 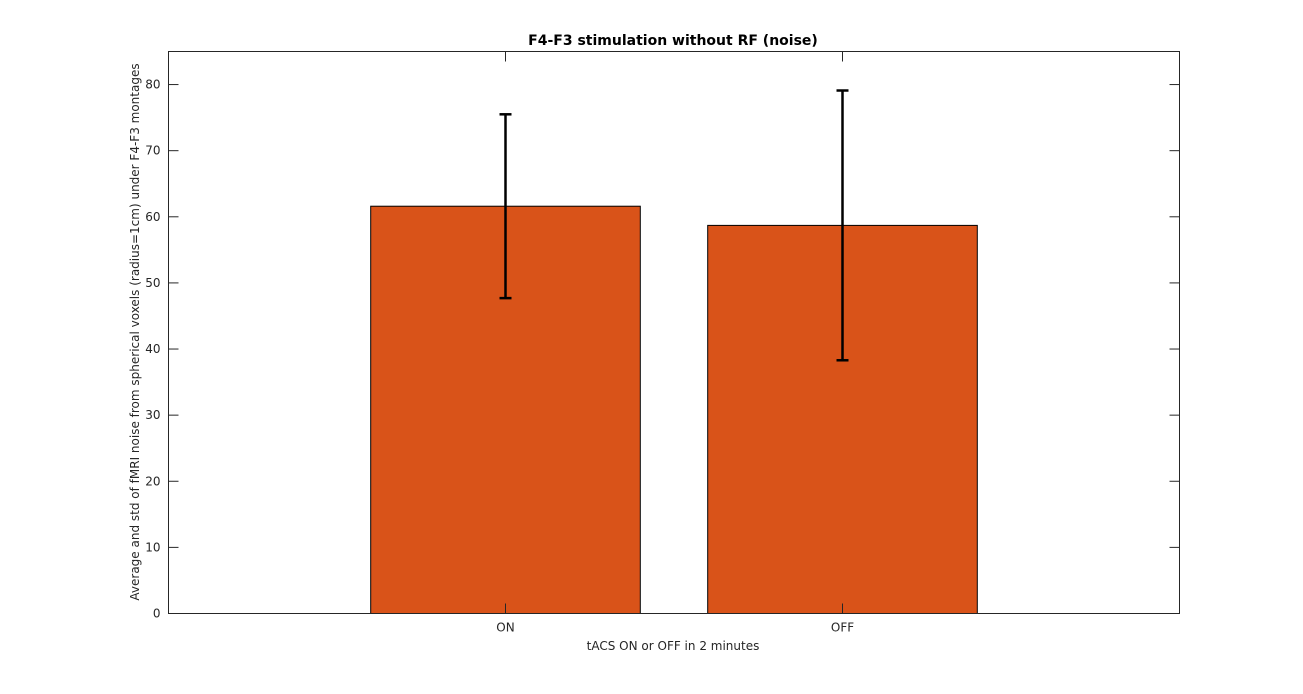 I want to click on y-tick-label: 0, so click(x=157, y=614).